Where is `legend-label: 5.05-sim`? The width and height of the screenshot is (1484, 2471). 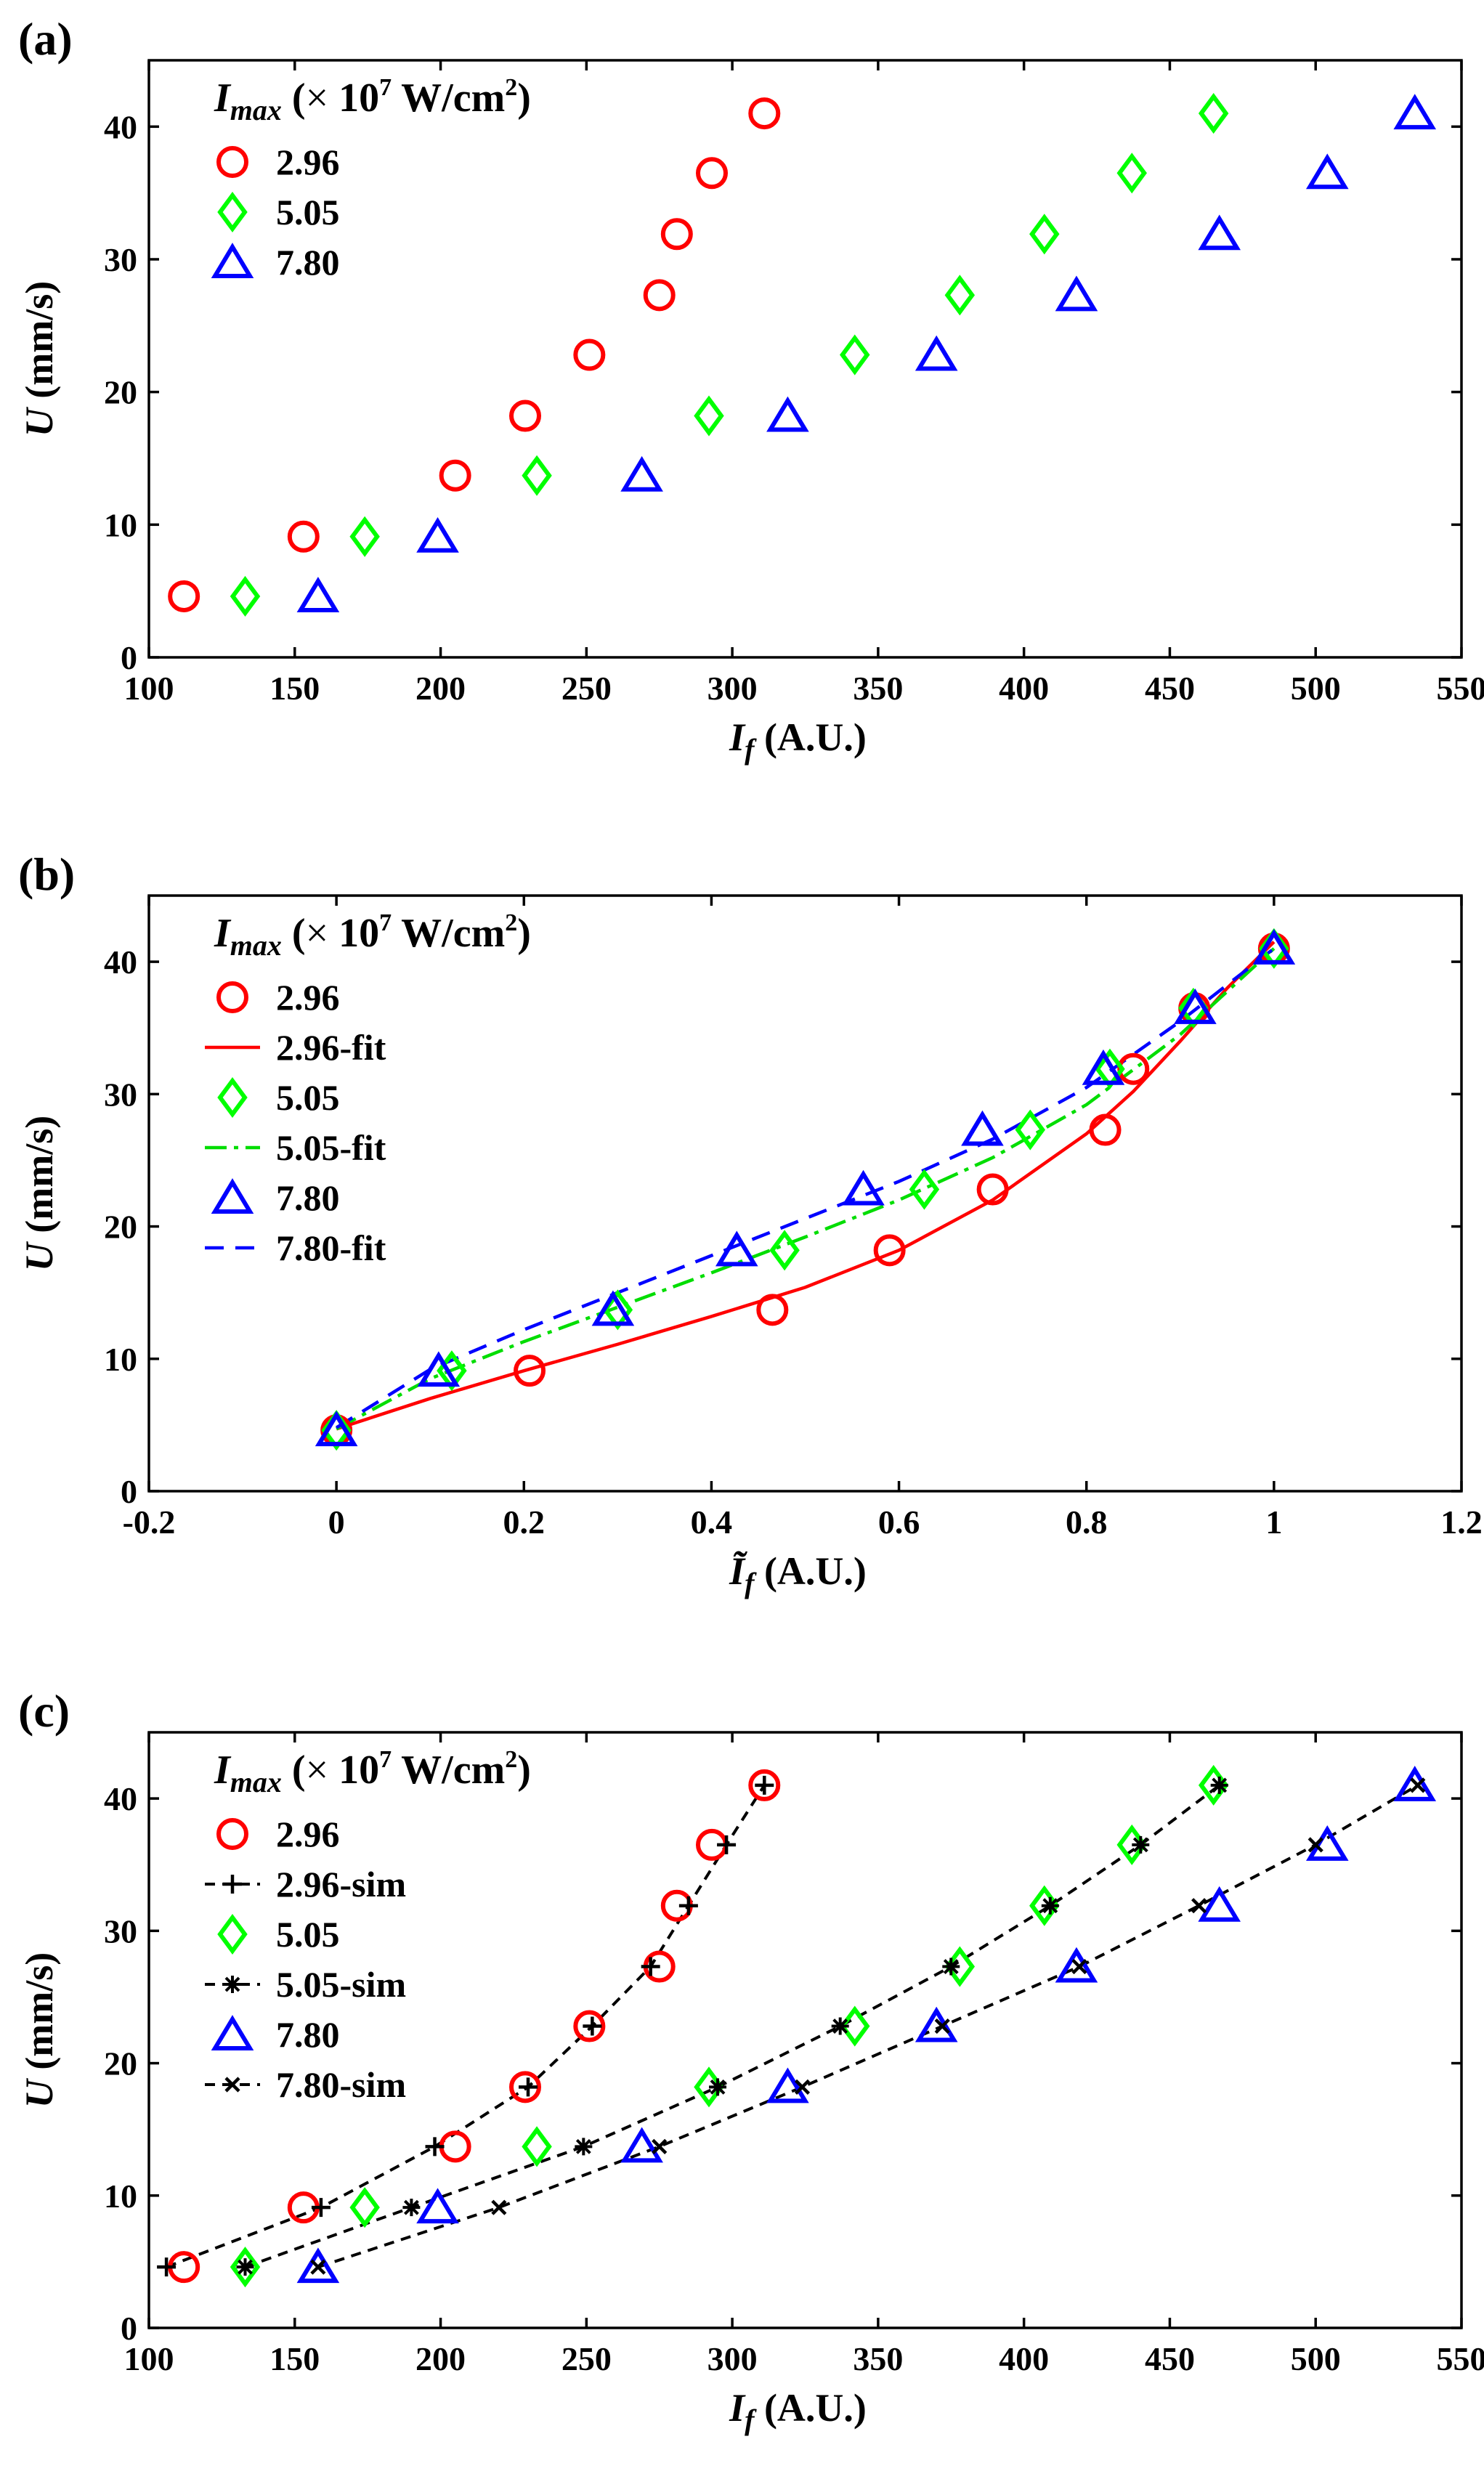
legend-label: 5.05-sim is located at coordinates (341, 1984).